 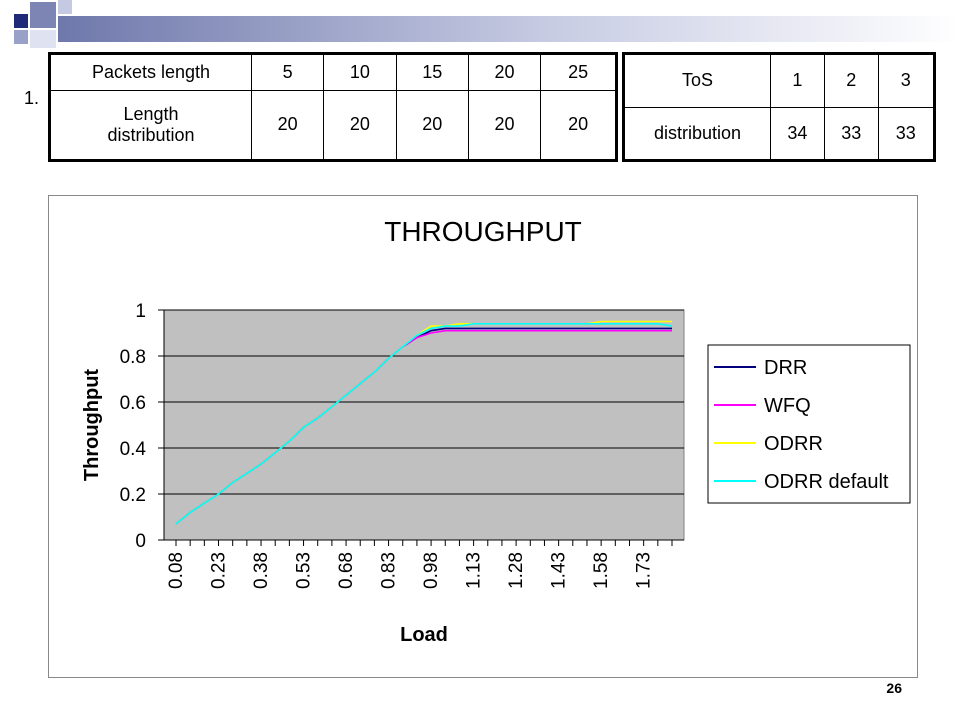 I want to click on table-row-header: ToS, so click(x=697, y=80).